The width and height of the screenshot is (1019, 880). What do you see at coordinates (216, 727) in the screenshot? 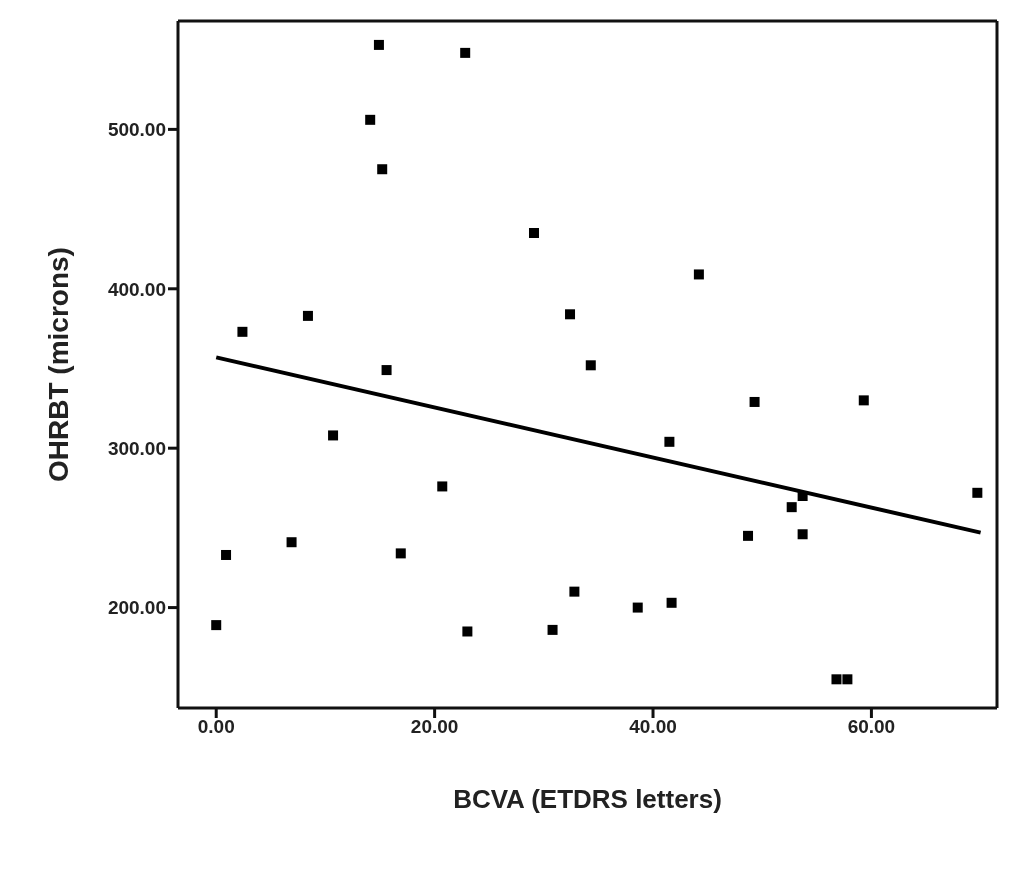
I see `x-tick-label: 0.00` at bounding box center [216, 727].